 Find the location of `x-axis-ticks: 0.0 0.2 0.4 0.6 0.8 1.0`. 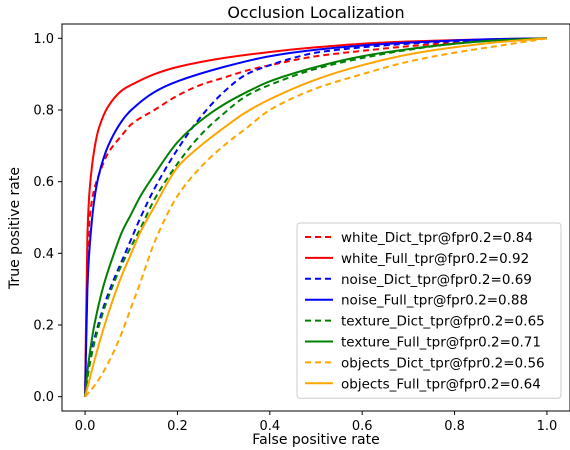

x-axis-ticks: 0.0 0.2 0.4 0.6 0.8 1.0 is located at coordinates (316, 422).